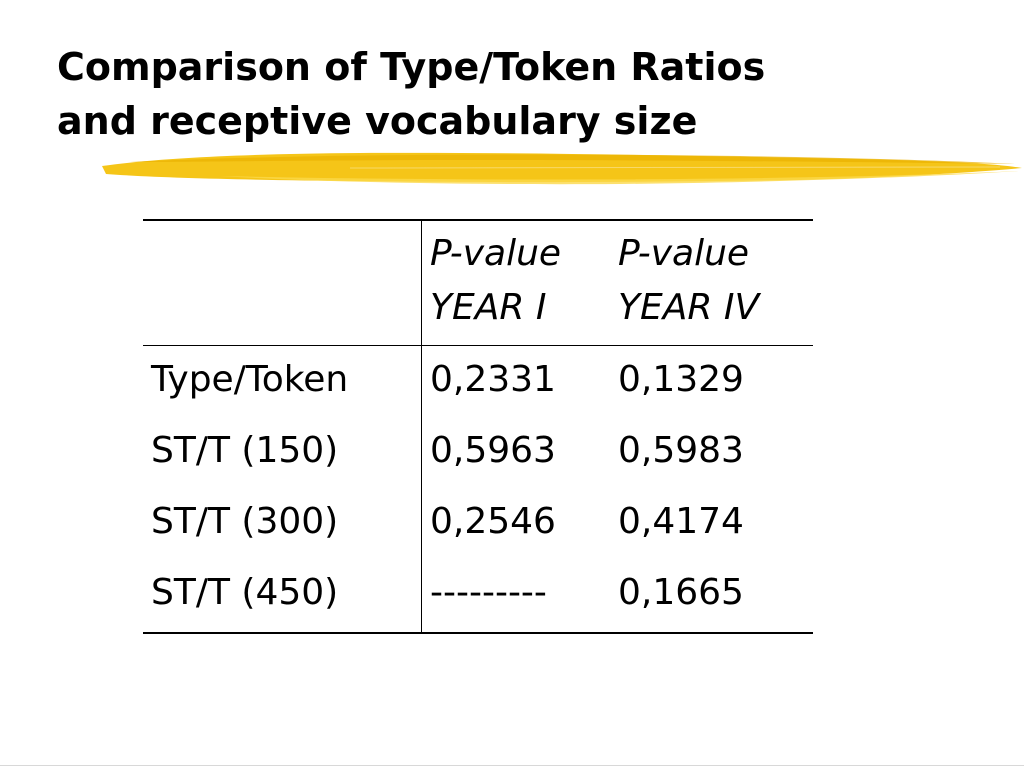 The height and width of the screenshot is (768, 1024). What do you see at coordinates (515, 282) in the screenshot?
I see `header-year-1: P-value YEAR I` at bounding box center [515, 282].